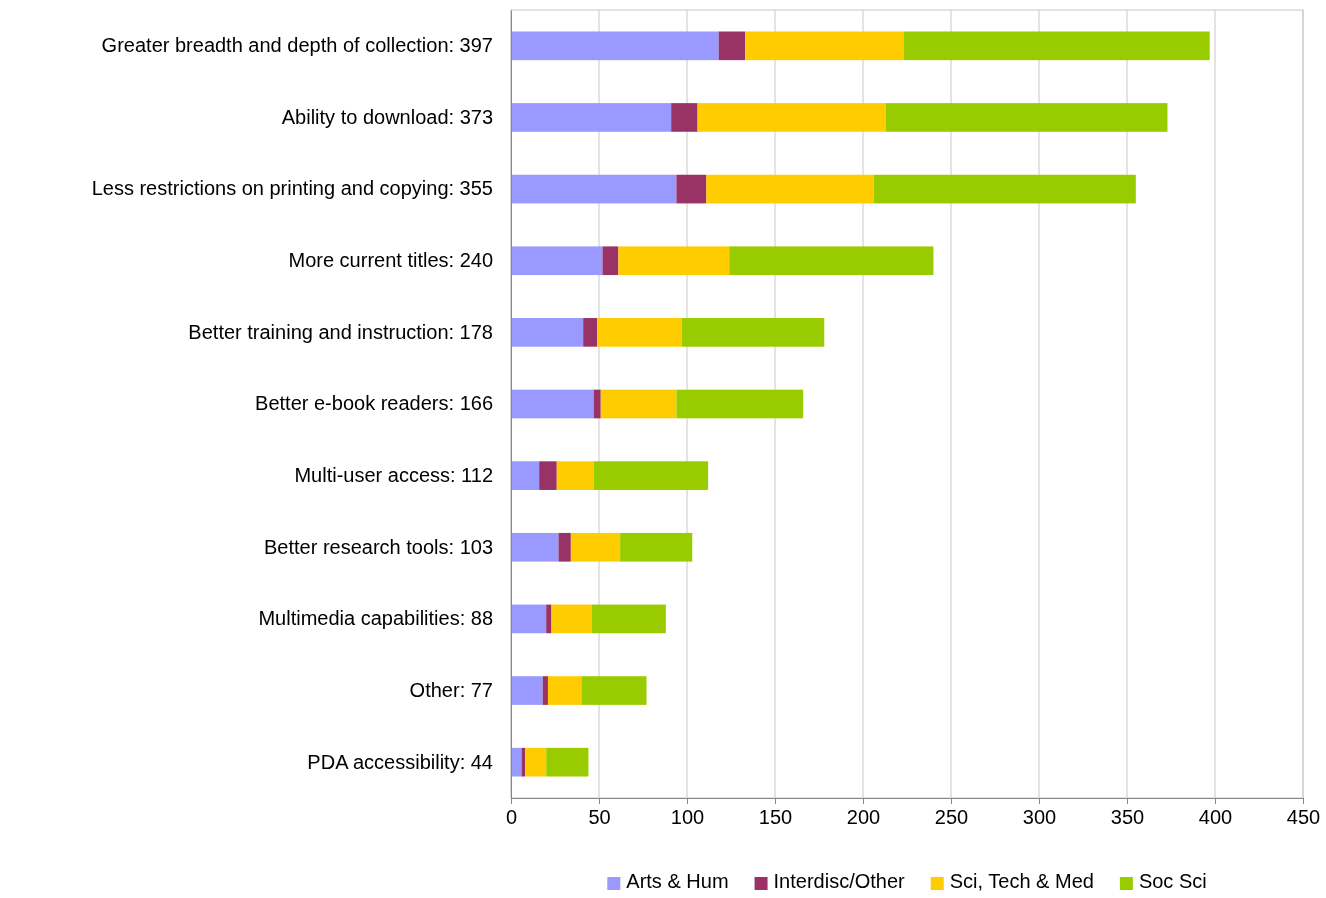 The height and width of the screenshot is (898, 1326). Describe the element at coordinates (1303, 817) in the screenshot. I see `x-tick-label: 450` at that location.